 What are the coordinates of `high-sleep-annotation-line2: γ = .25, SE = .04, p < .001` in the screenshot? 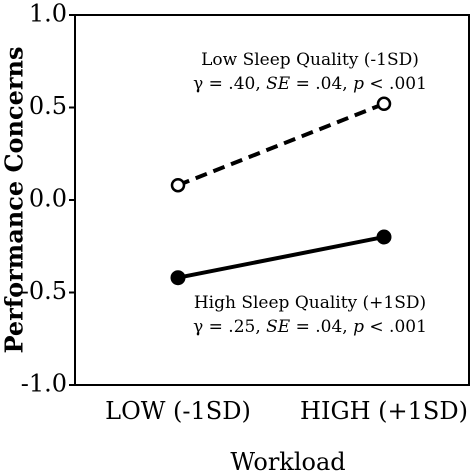 It's located at (310, 327).